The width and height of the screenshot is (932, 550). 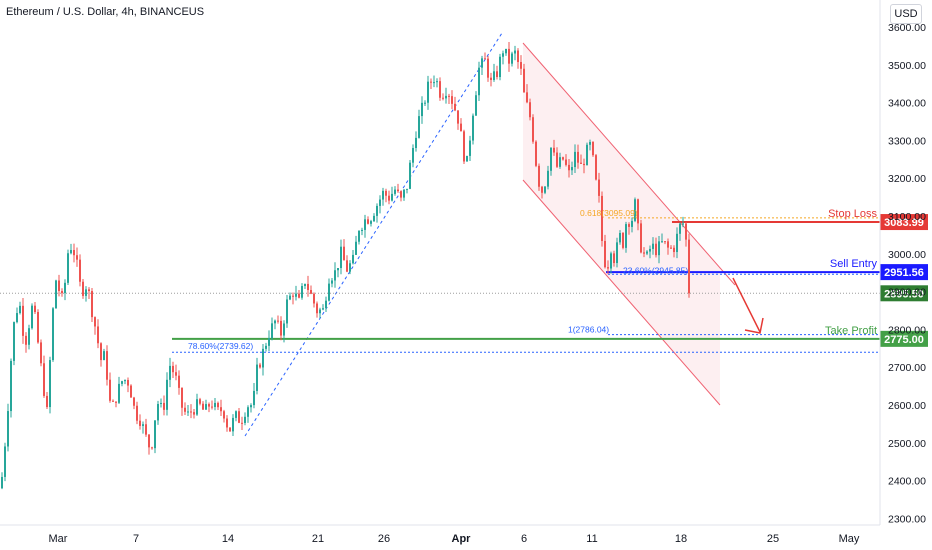 What do you see at coordinates (904, 340) in the screenshot?
I see `take-profit-badge-value: 2775.00` at bounding box center [904, 340].